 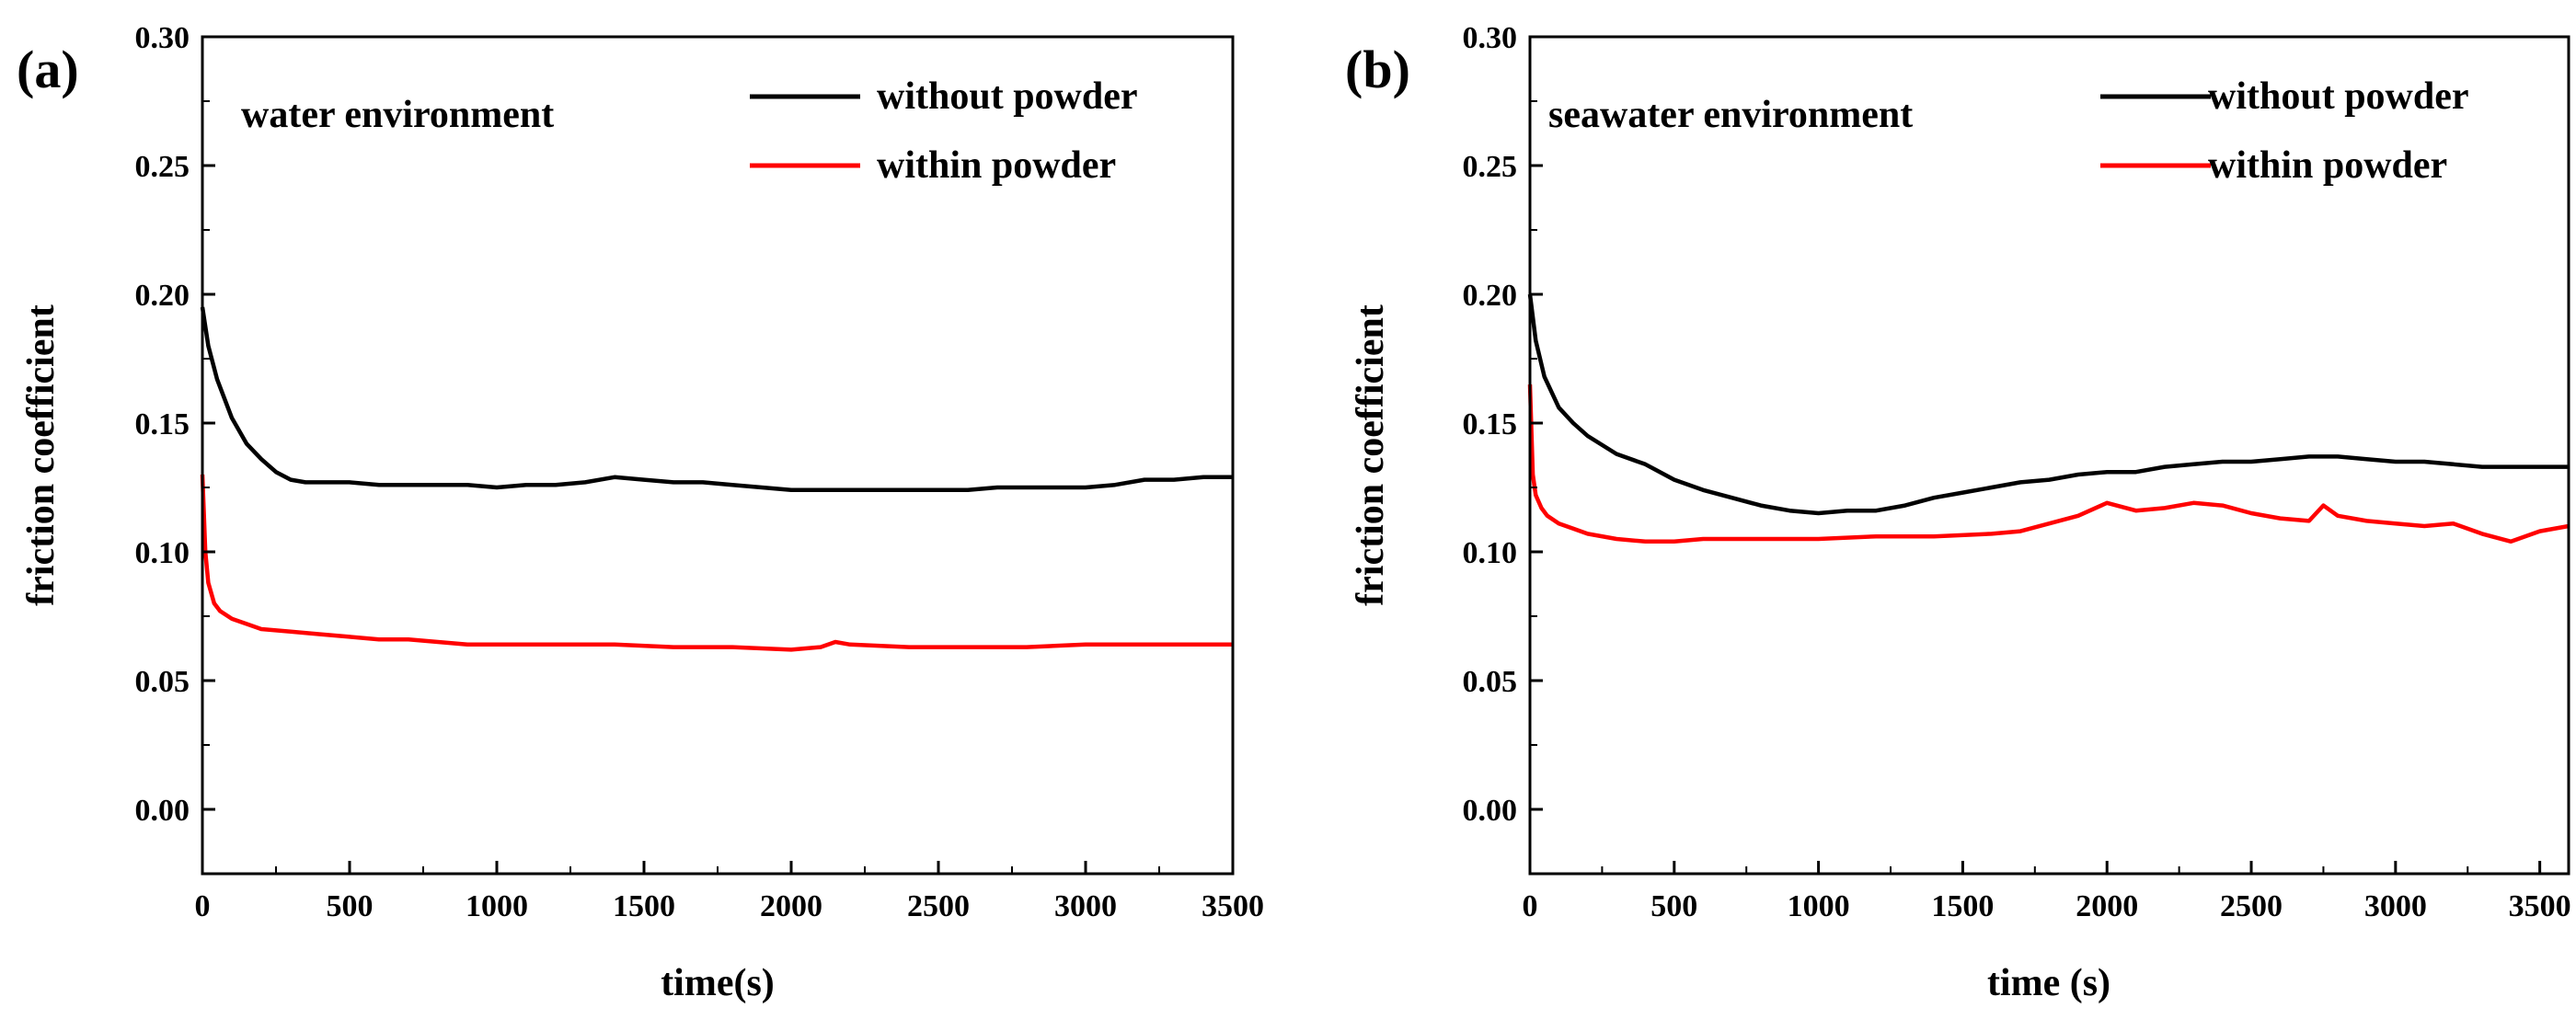 What do you see at coordinates (1490, 296) in the screenshot?
I see `panel-b-y-tick-label: 0.20` at bounding box center [1490, 296].